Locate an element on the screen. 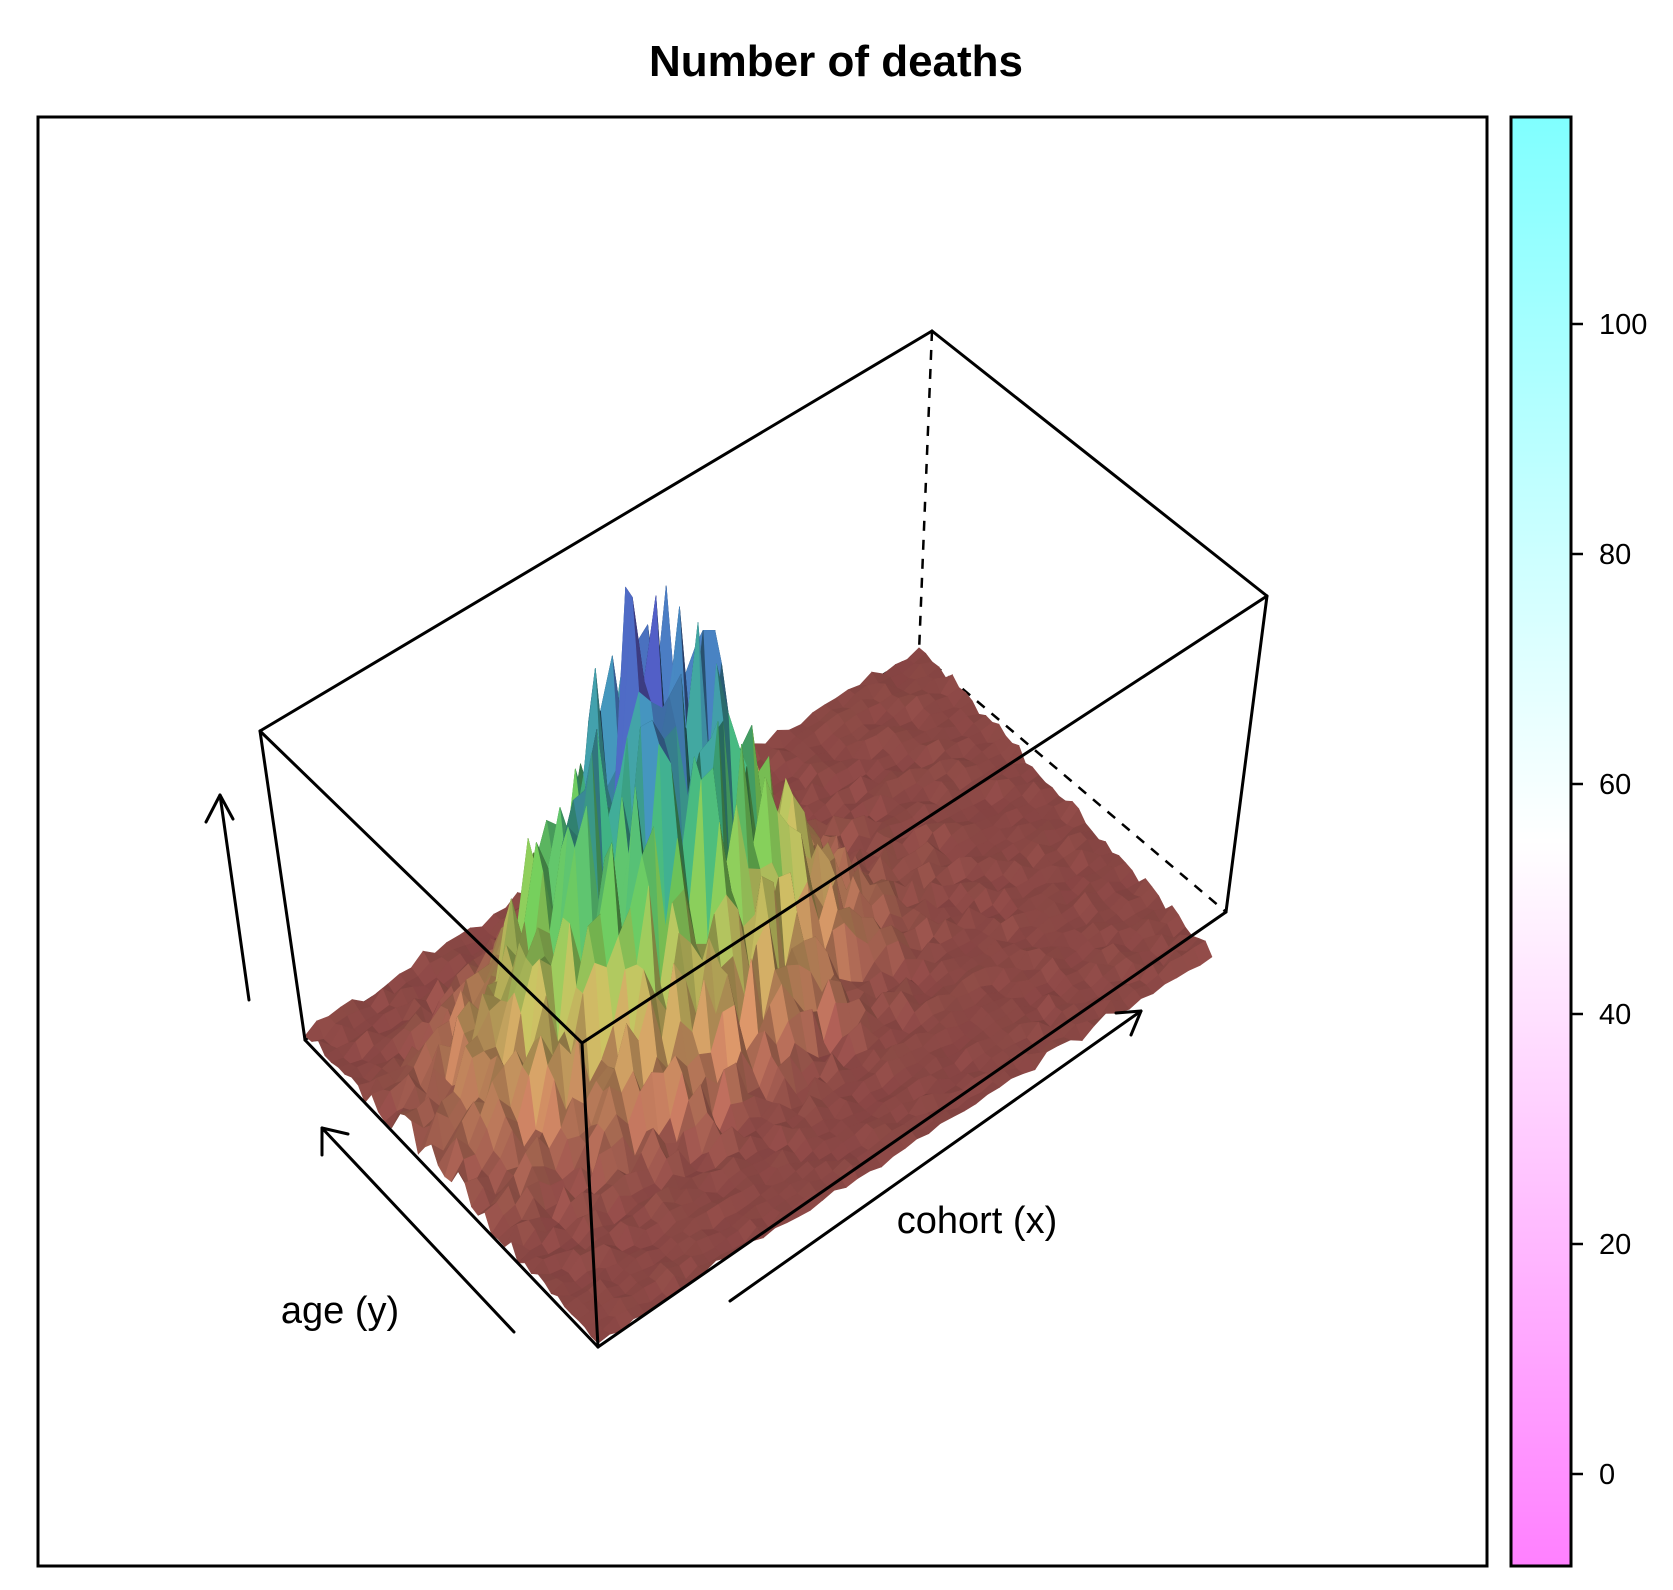 The width and height of the screenshot is (1673, 1590). z-axis-arrow-icon is located at coordinates (227, 897).